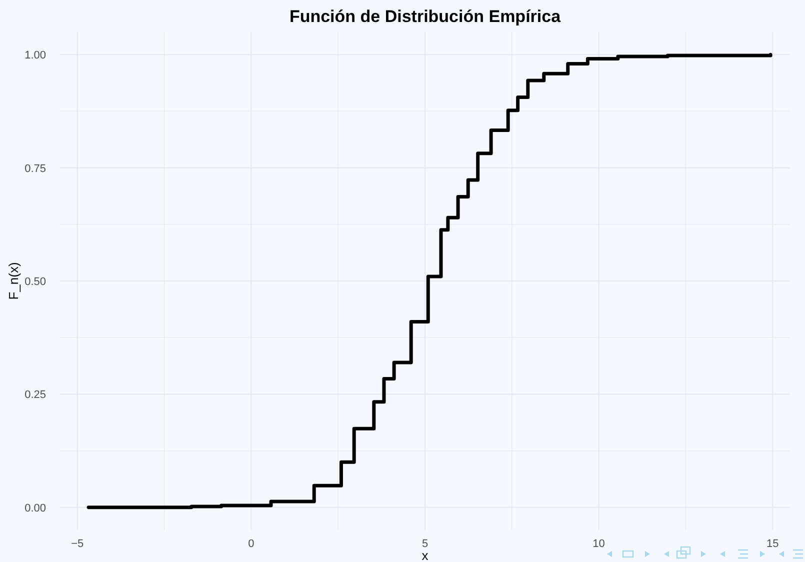  What do you see at coordinates (772, 544) in the screenshot?
I see `x-tick-label: 15` at bounding box center [772, 544].